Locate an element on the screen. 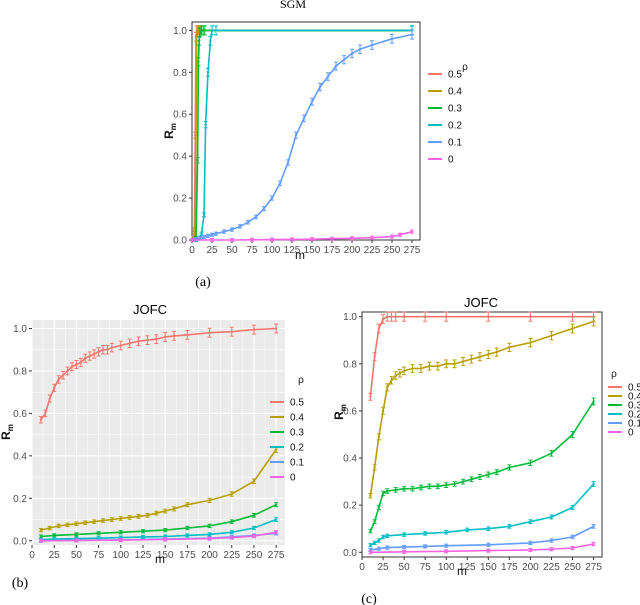 The image size is (640, 605). y-tick-label: 1.0 is located at coordinates (20, 329).